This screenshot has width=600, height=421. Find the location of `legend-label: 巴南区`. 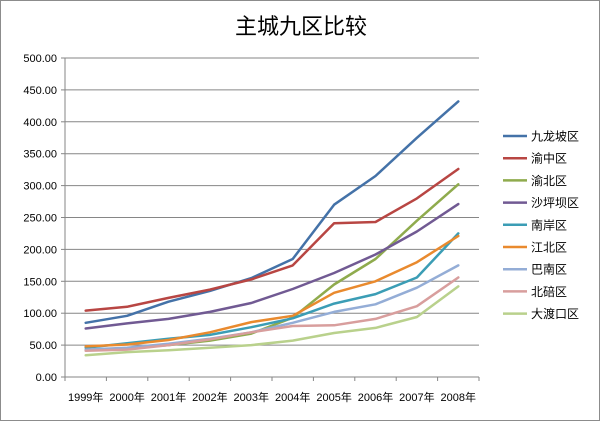

legend-label: 巴南区 is located at coordinates (549, 269).